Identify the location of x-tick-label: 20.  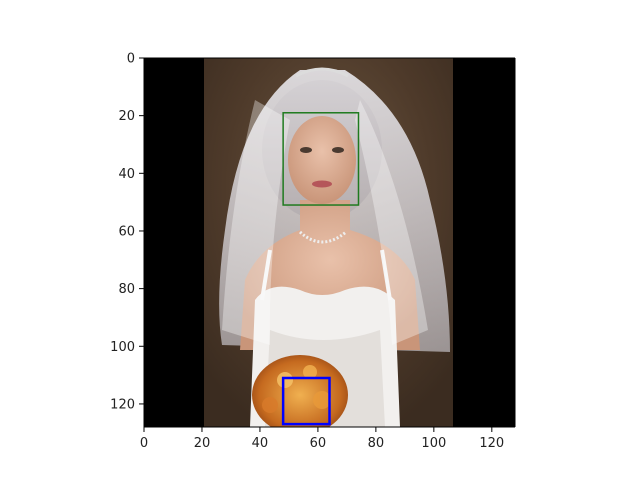
(202, 443).